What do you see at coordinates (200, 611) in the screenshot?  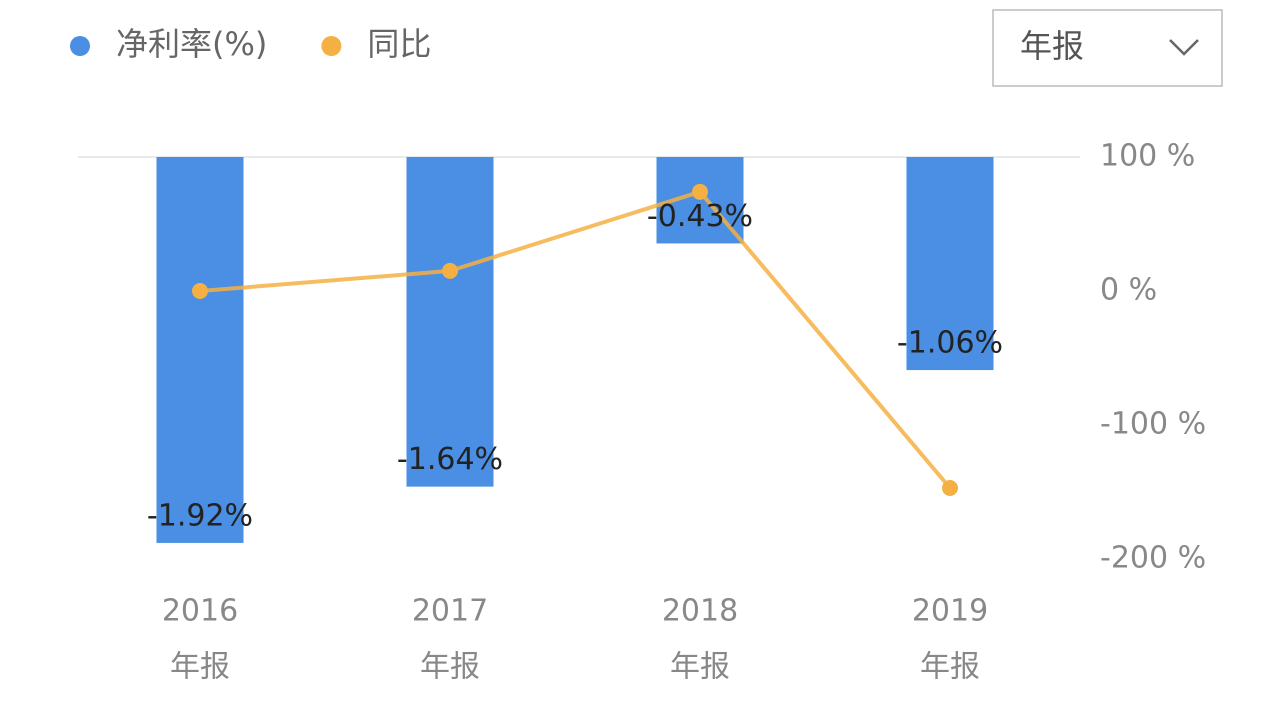 I see `x-tick-label: 2016` at bounding box center [200, 611].